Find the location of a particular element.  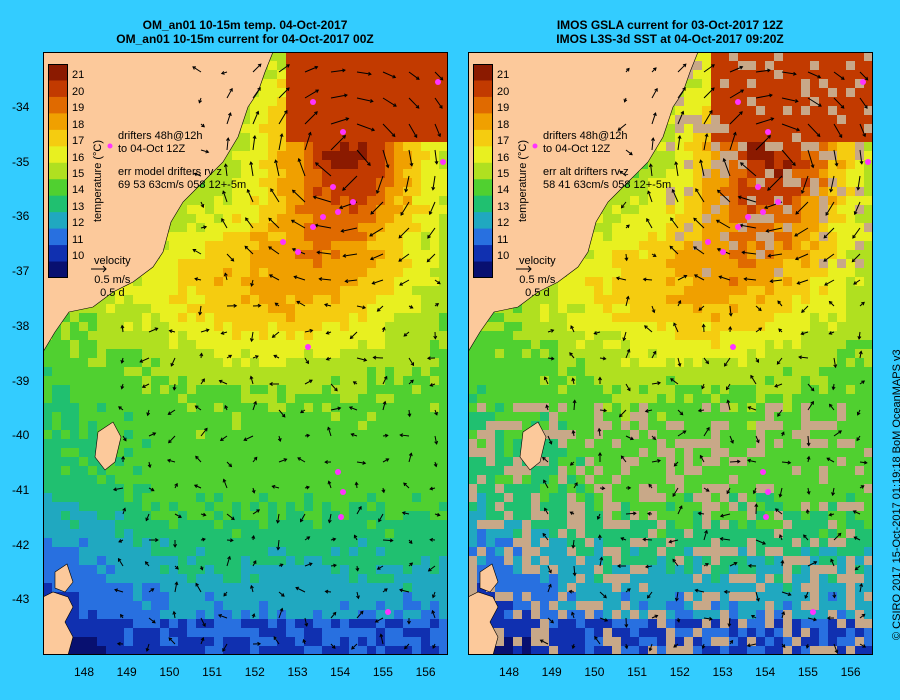

left-velocity-value2: 0.5 d is located at coordinates (112, 293).